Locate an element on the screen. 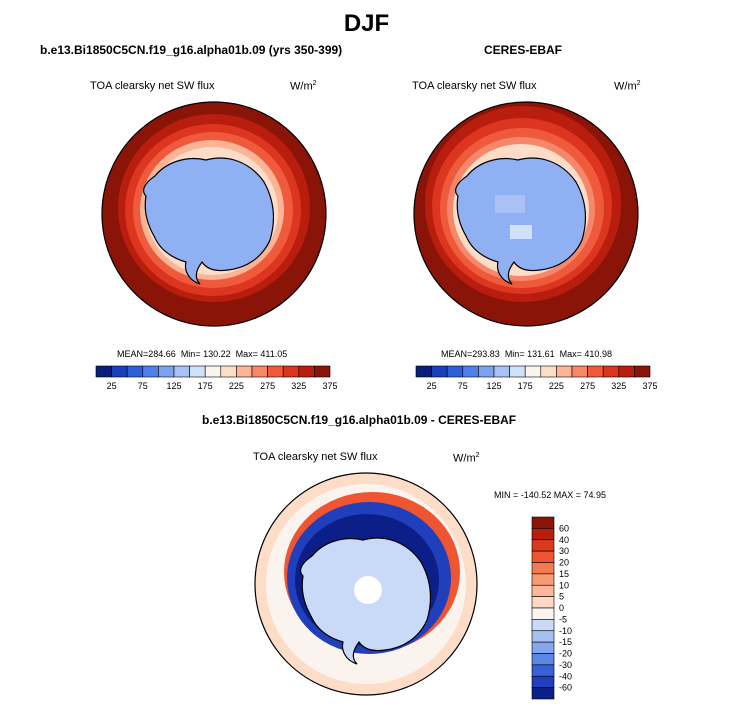  map-2-border is located at coordinates (526, 214).